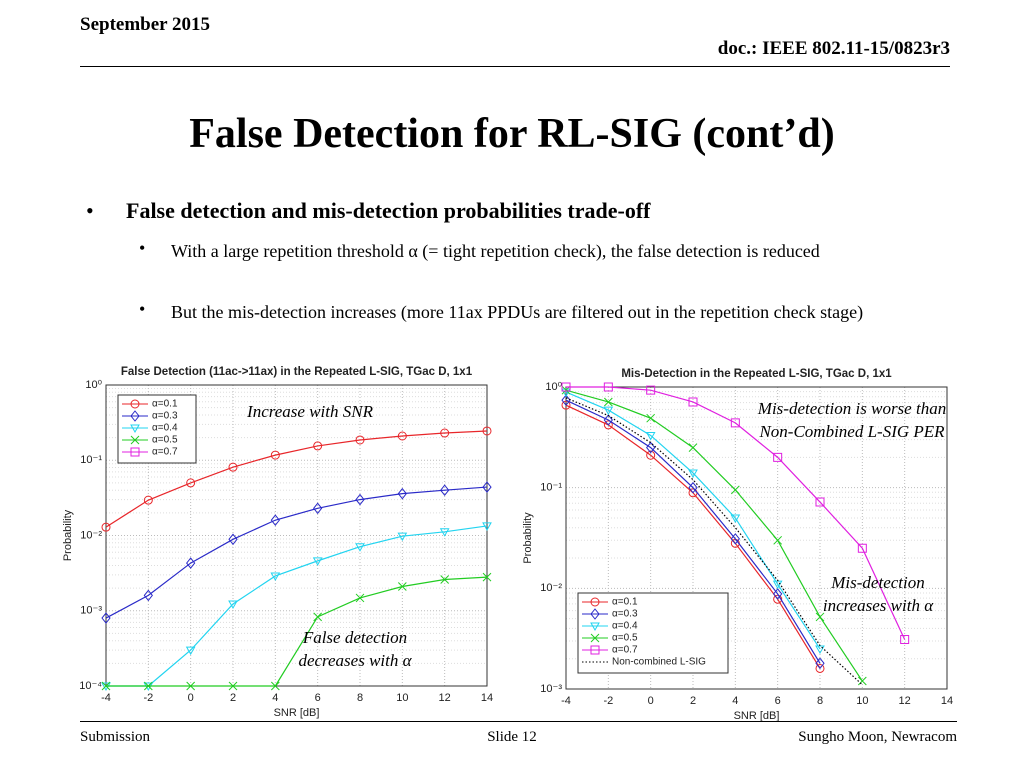  I want to click on x-tick-label: 4, so click(275, 698).